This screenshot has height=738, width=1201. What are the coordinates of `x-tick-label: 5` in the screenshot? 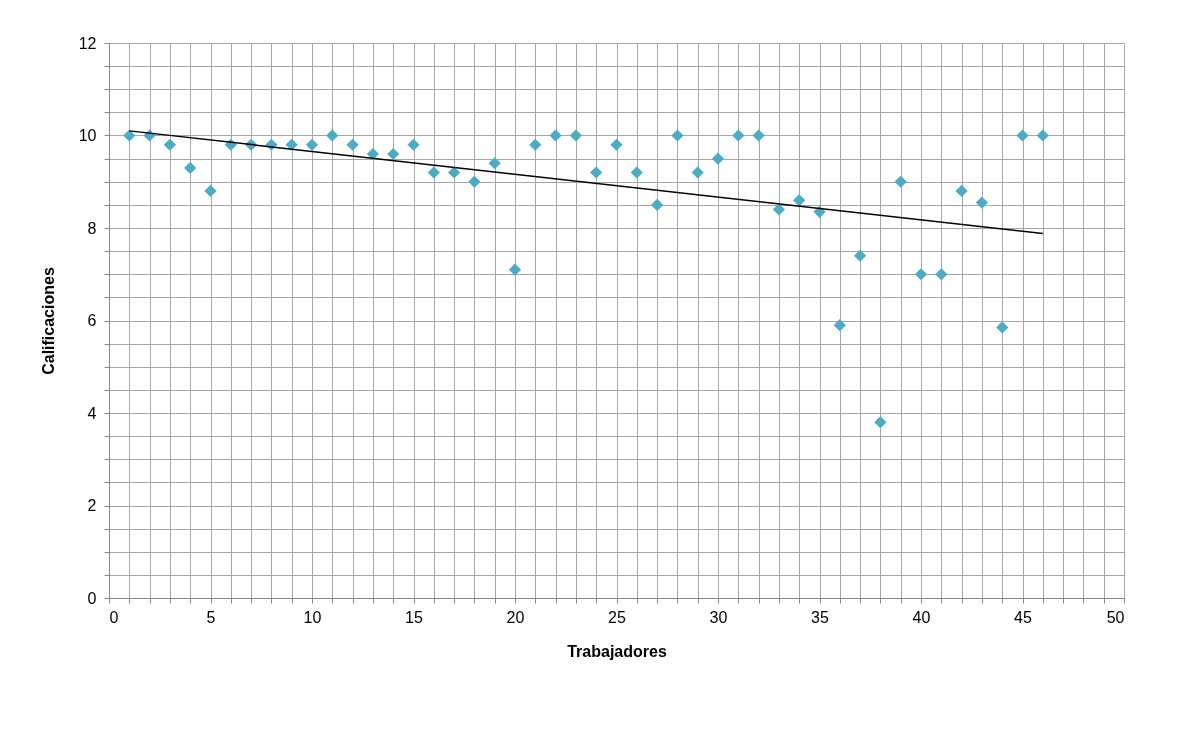 It's located at (211, 617).